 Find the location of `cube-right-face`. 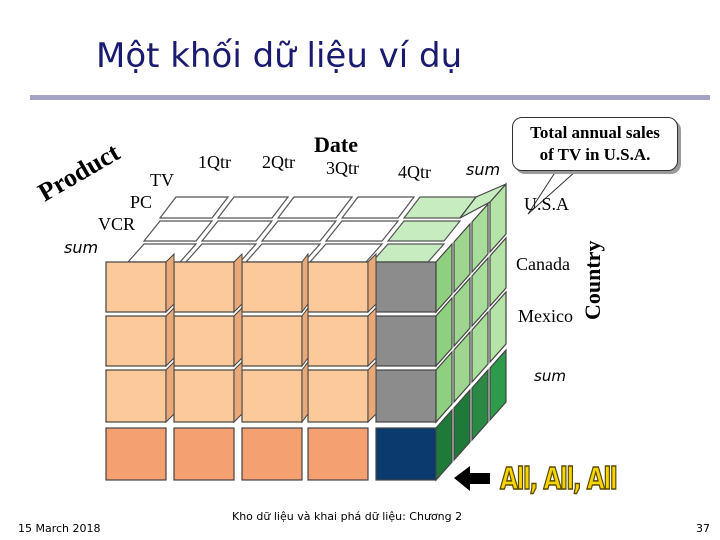

cube-right-face is located at coordinates (471, 332).